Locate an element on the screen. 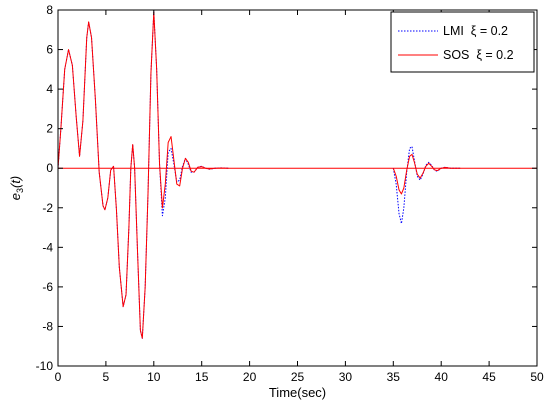  legend-box is located at coordinates (462, 42).